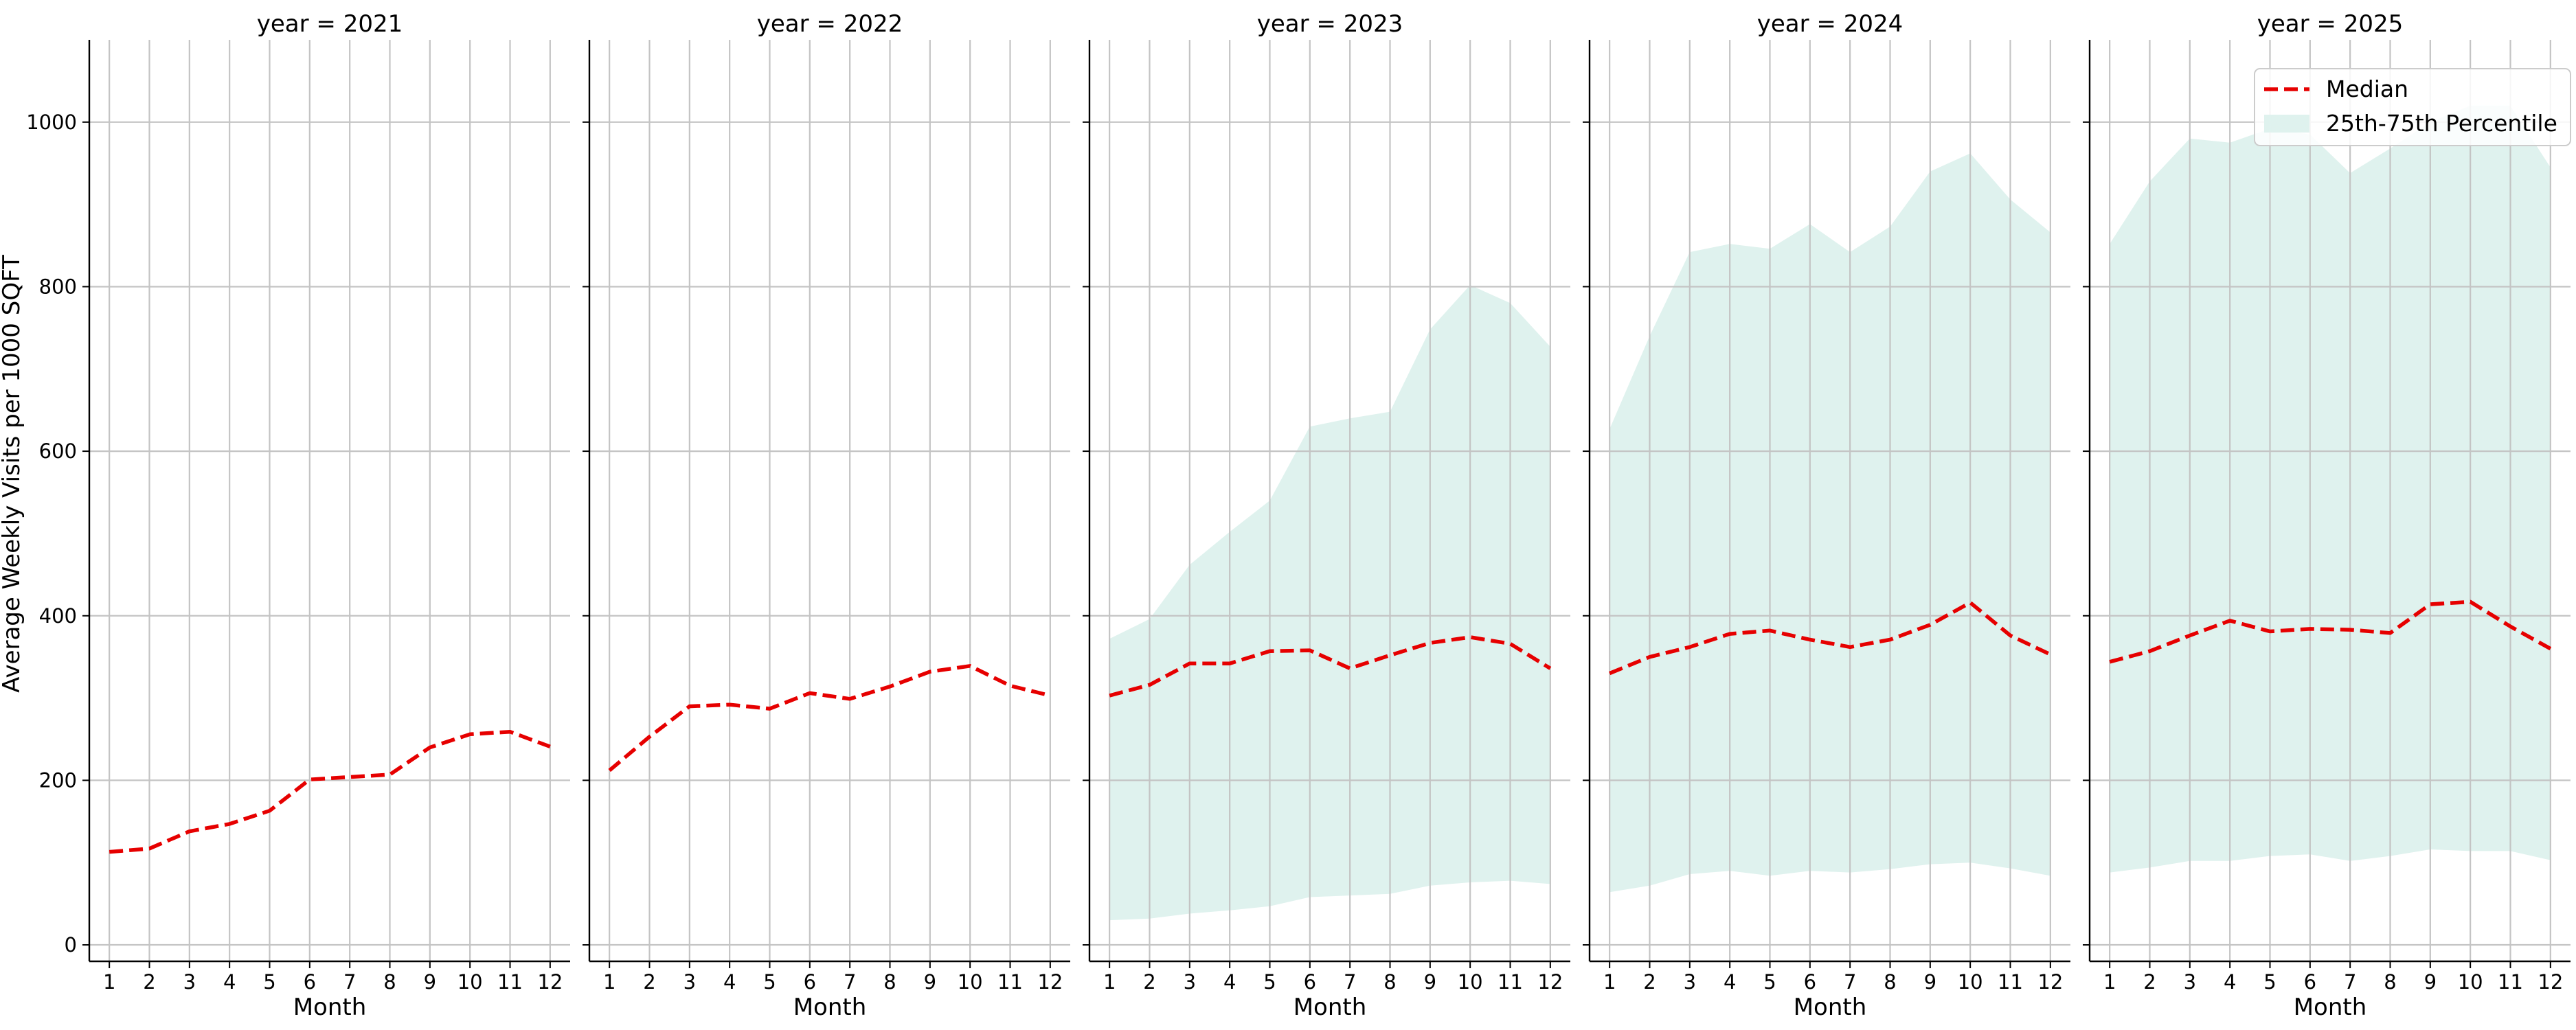 This screenshot has width=2576, height=1030. I want to click on panel-title: year = 2021, so click(330, 24).